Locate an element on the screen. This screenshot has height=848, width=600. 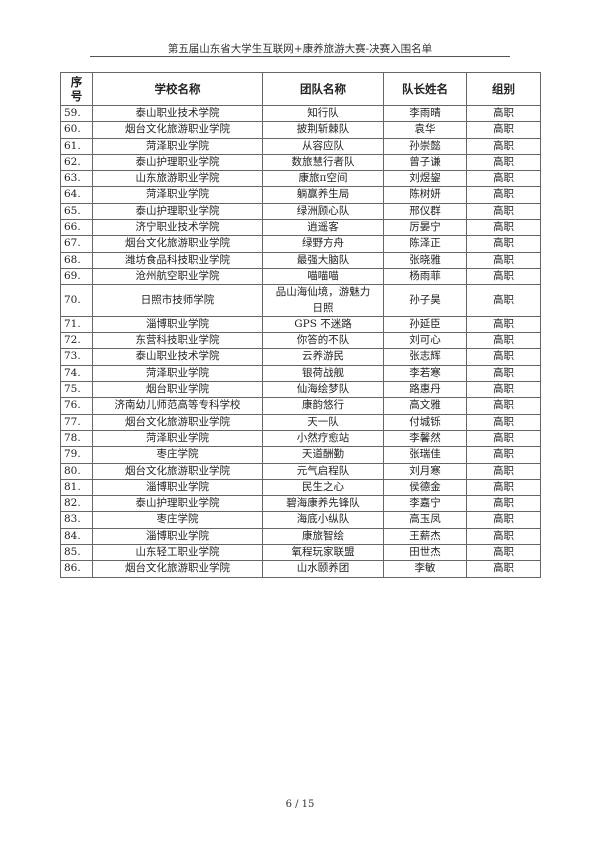
row-number: 59. is located at coordinates (76, 113).